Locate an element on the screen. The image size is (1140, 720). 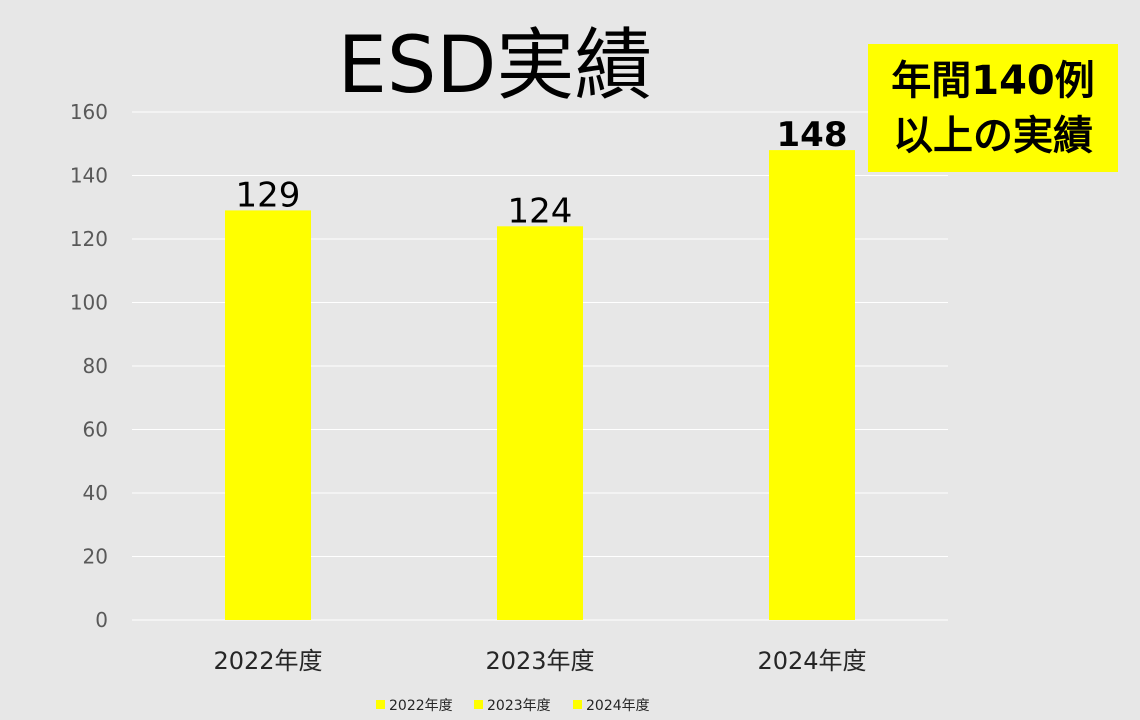
callout-line-2: 以上の実績 is located at coordinates (993, 136).